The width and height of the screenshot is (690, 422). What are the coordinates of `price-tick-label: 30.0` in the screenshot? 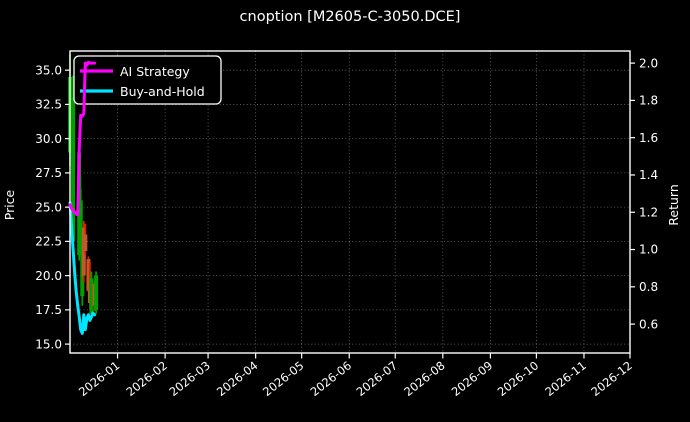 It's located at (48, 139).